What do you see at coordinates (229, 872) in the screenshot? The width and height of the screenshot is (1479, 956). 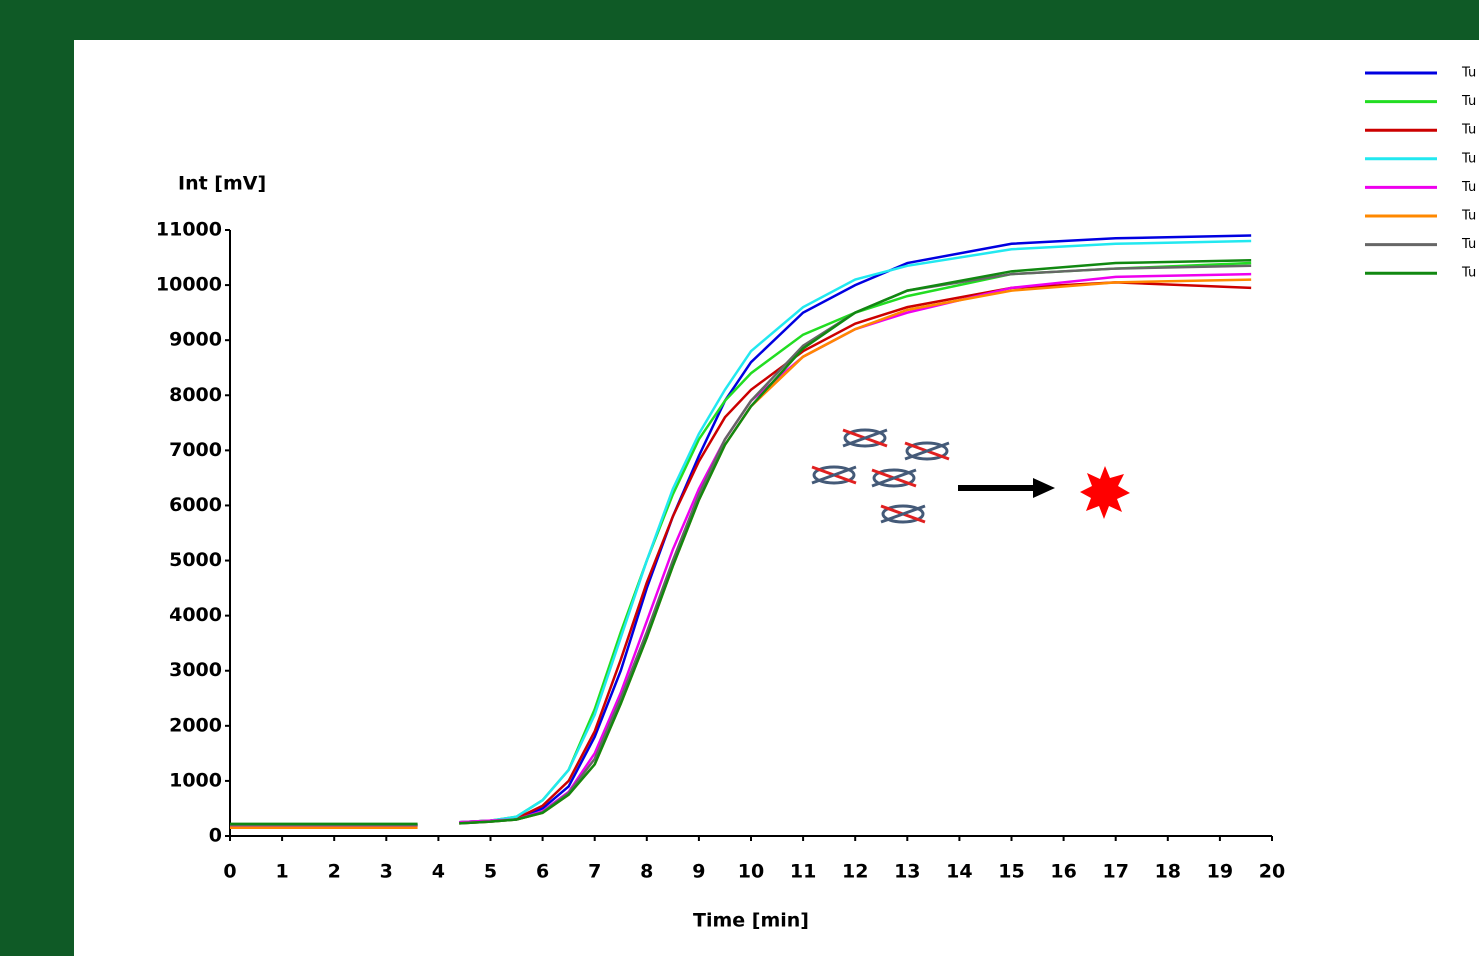 I see `x-tick-label: 0` at bounding box center [229, 872].